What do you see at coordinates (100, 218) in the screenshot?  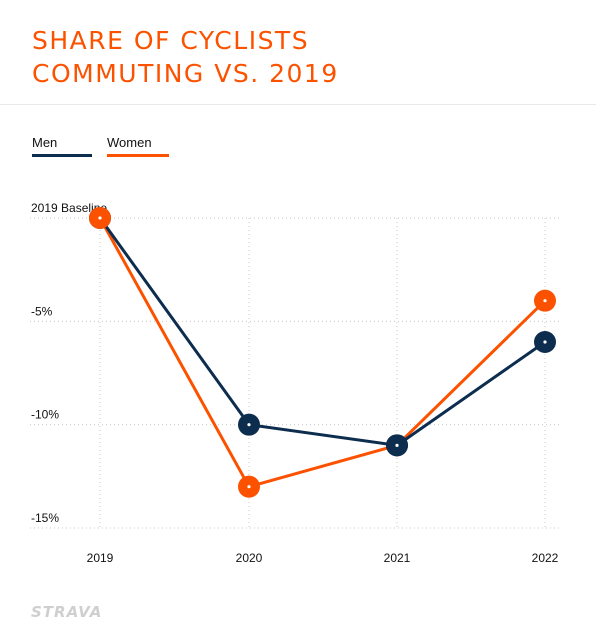 I see `data-point-center-women-2019` at bounding box center [100, 218].